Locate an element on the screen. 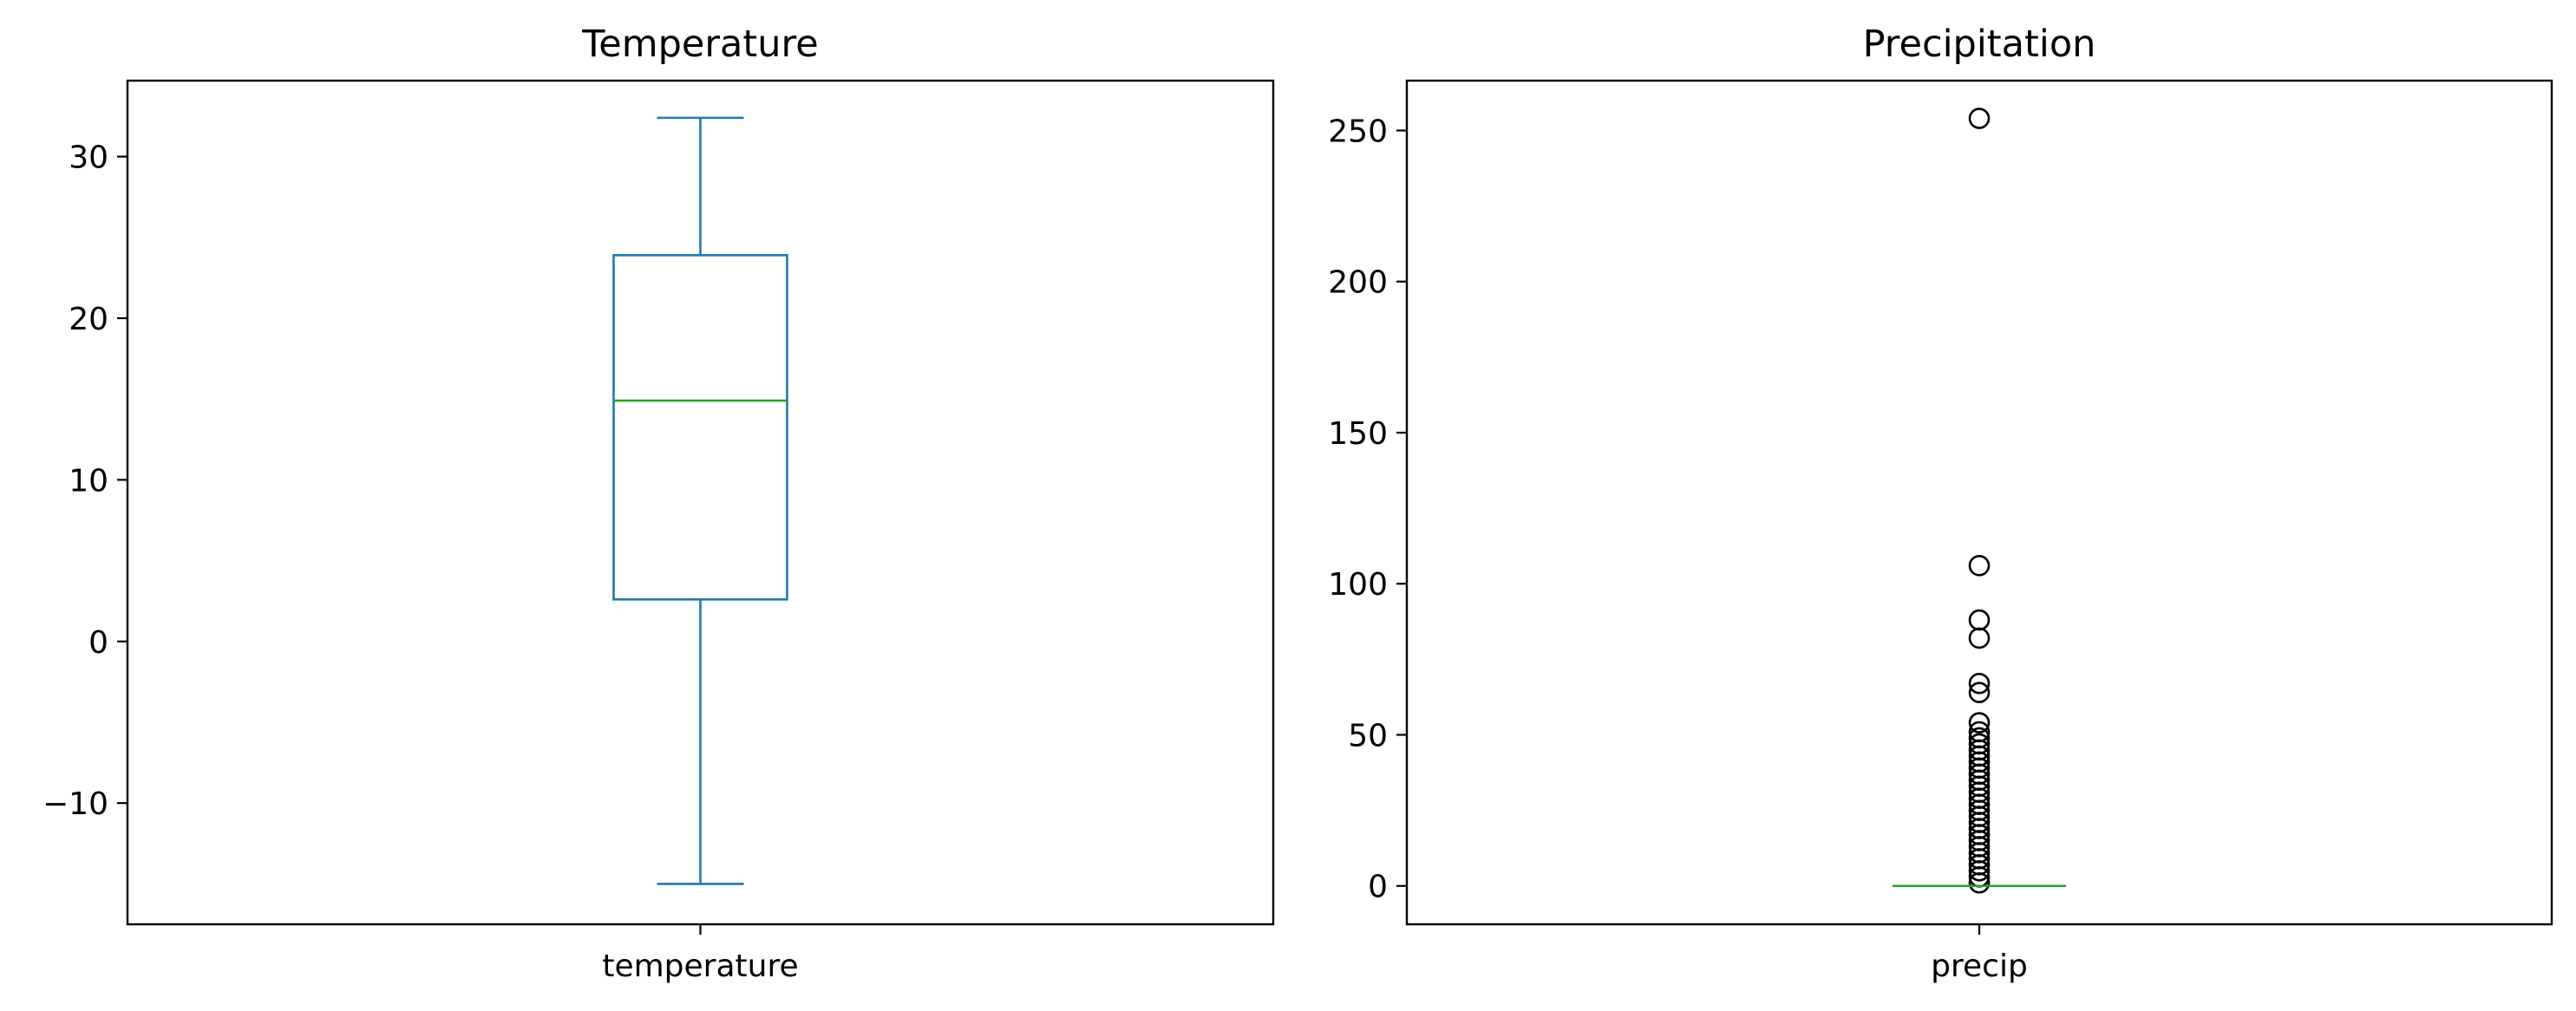 This screenshot has height=1011, width=2576. y-tick-label: 200 is located at coordinates (1358, 283).